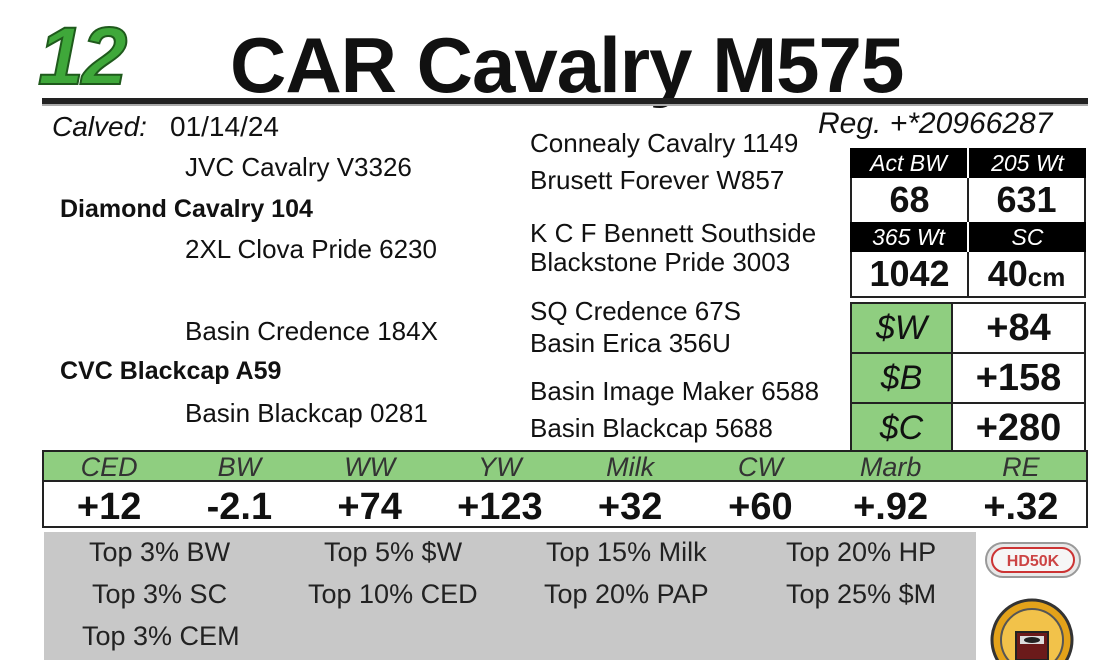  What do you see at coordinates (630, 507) in the screenshot?
I see `epd-value: +32` at bounding box center [630, 507].